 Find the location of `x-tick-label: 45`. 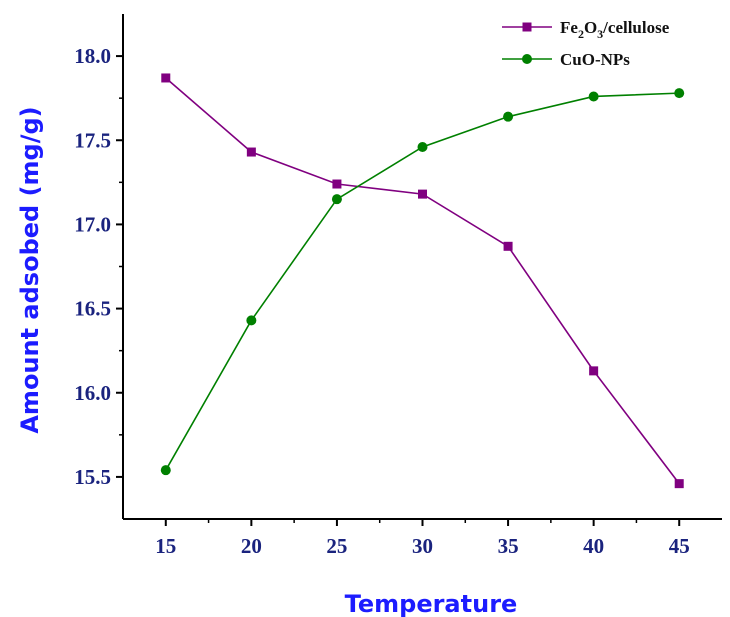

x-tick-label: 45 is located at coordinates (679, 546).